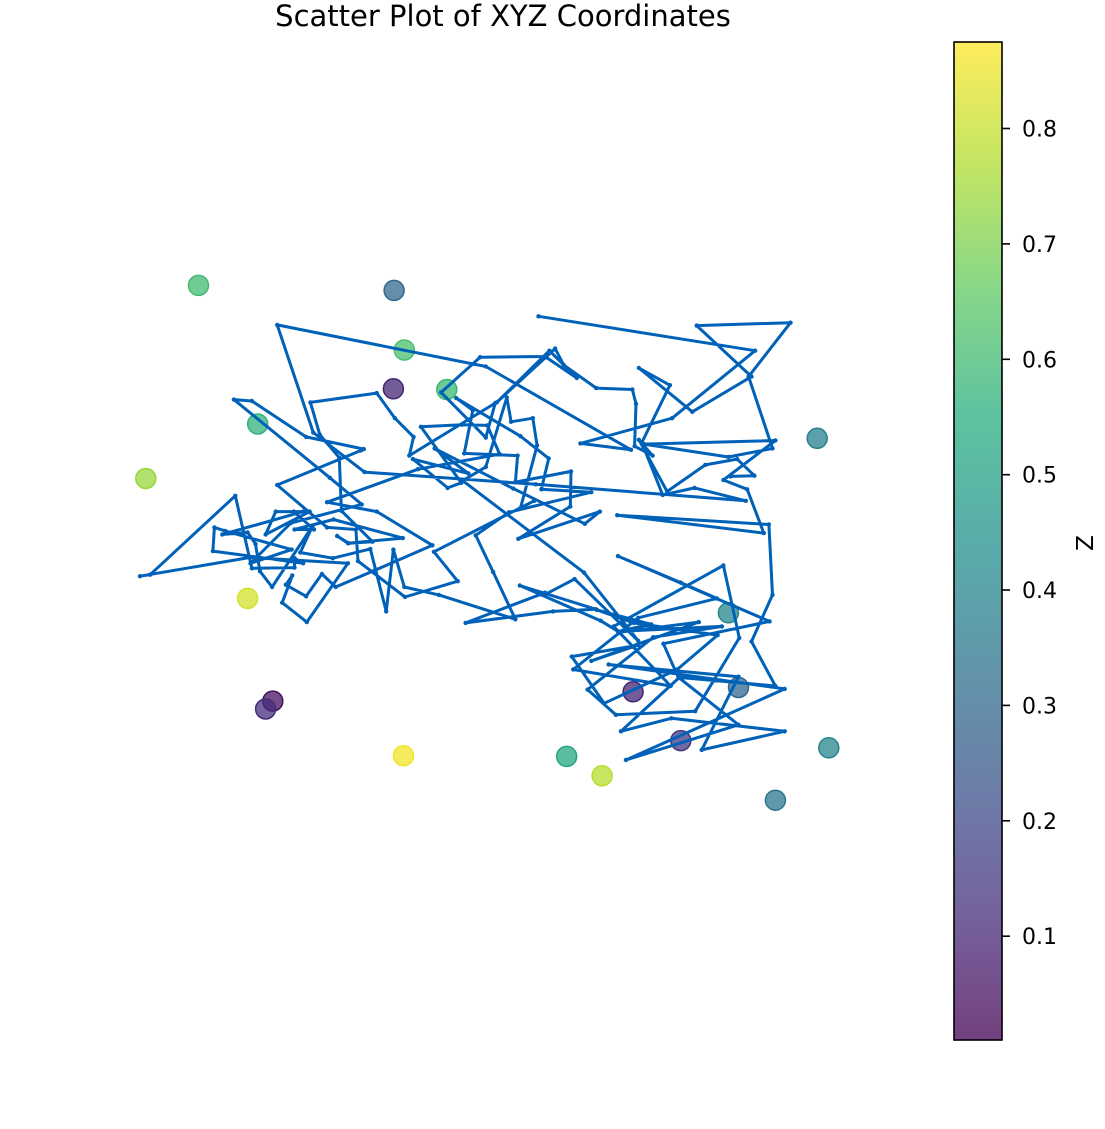 Image resolution: width=1105 pixels, height=1129 pixels. What do you see at coordinates (1039, 476) in the screenshot?
I see `colorbar-tick-label-4: 0.5` at bounding box center [1039, 476].